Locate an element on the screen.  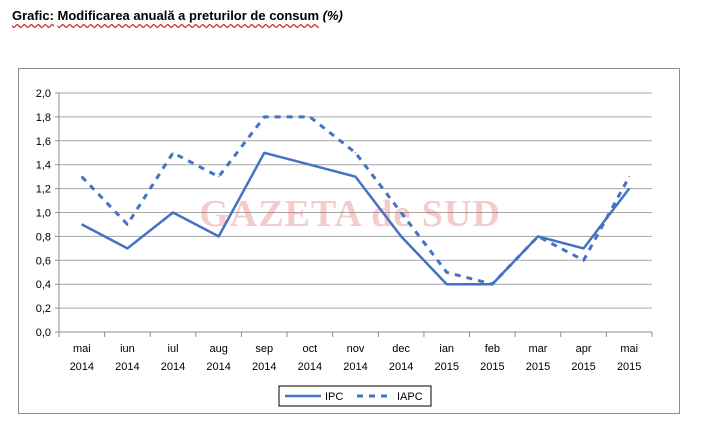
y-tick-label: 1,6 is located at coordinates (43, 142).